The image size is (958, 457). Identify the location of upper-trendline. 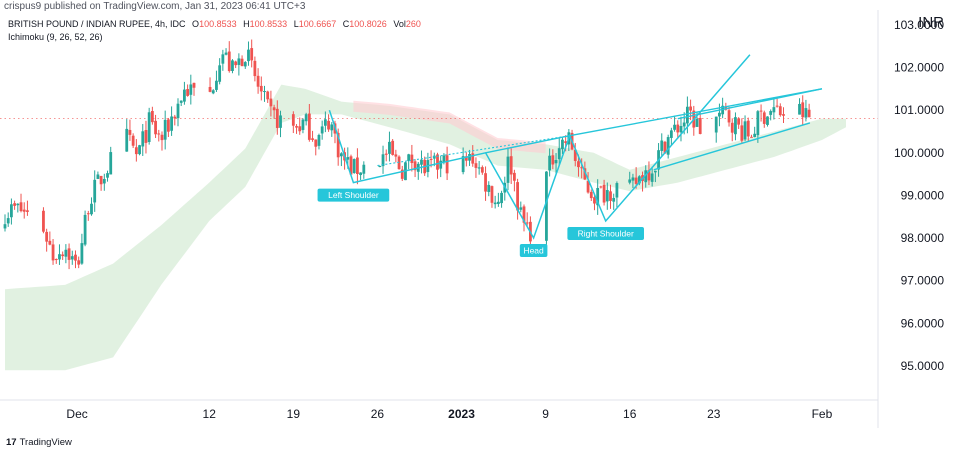
(696, 112).